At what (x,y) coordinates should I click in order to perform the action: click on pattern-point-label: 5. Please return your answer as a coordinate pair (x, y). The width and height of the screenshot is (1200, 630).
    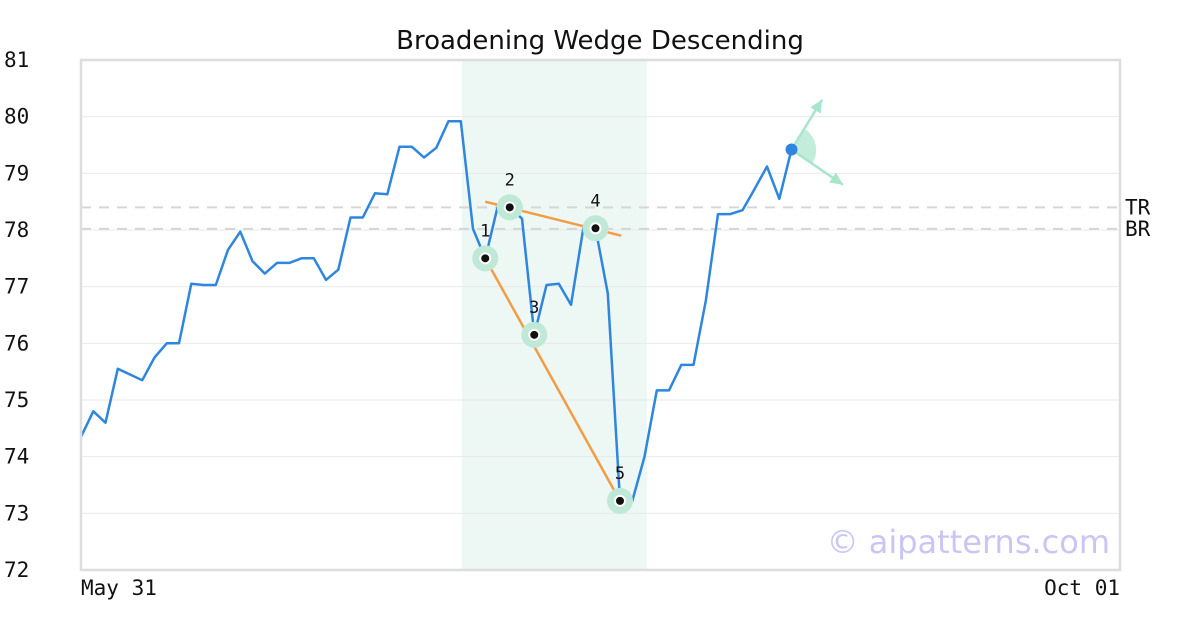
    Looking at the image, I should click on (620, 474).